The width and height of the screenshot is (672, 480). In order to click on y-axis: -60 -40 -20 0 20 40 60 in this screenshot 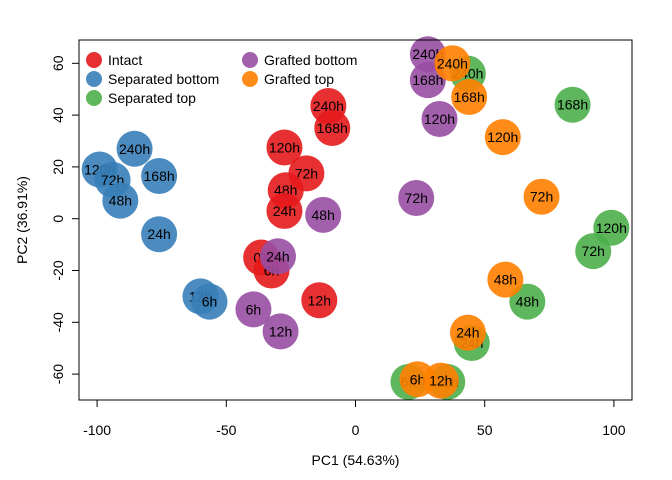, I will do `click(65, 219)`.